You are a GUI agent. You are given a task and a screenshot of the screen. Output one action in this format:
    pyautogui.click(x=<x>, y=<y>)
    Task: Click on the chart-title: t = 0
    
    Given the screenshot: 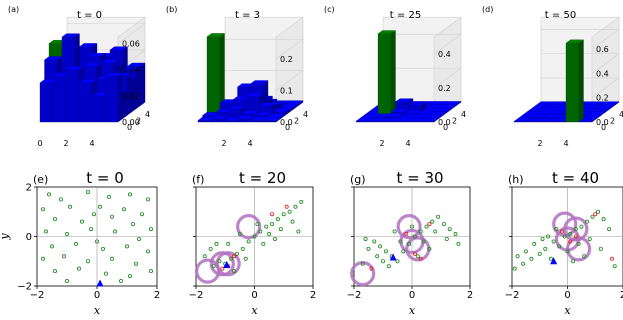 What is the action you would take?
    pyautogui.click(x=105, y=178)
    